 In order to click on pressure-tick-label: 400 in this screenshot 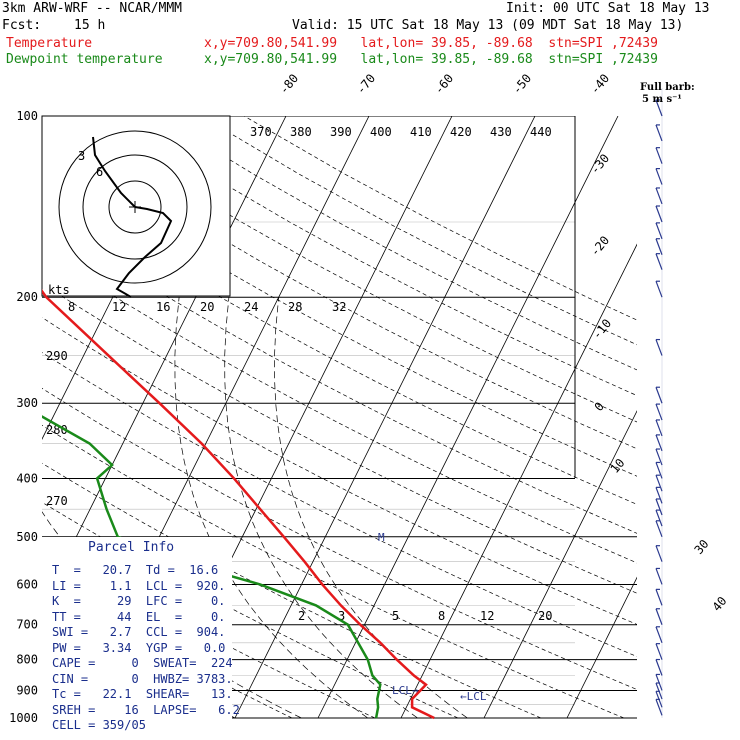, I will do `click(27, 478)`.